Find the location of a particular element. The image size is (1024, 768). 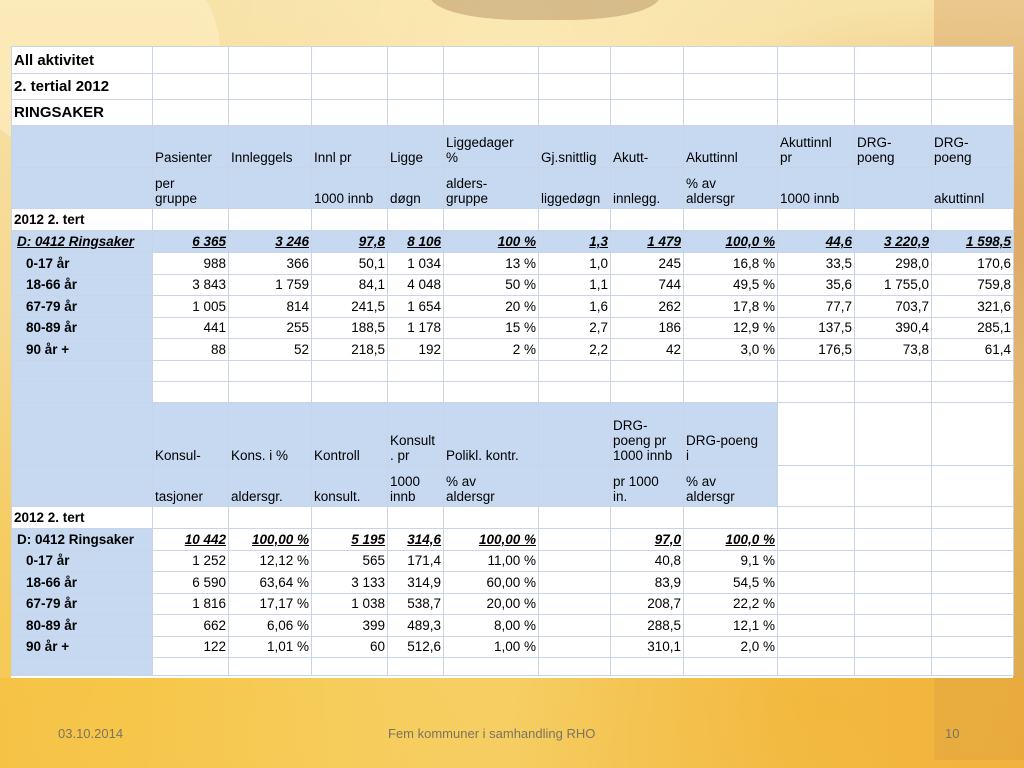

table-cell: 137,5 is located at coordinates (816, 327).